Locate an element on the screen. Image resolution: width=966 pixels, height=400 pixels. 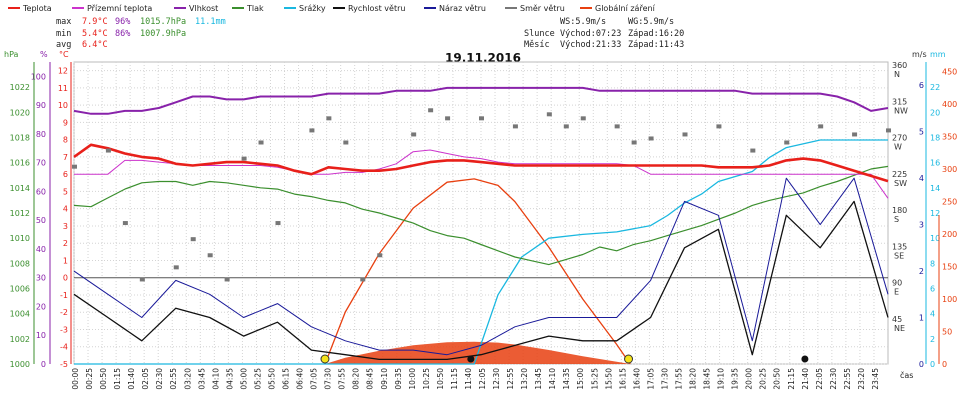
stats-min-hum: 86% is located at coordinates (122, 34).